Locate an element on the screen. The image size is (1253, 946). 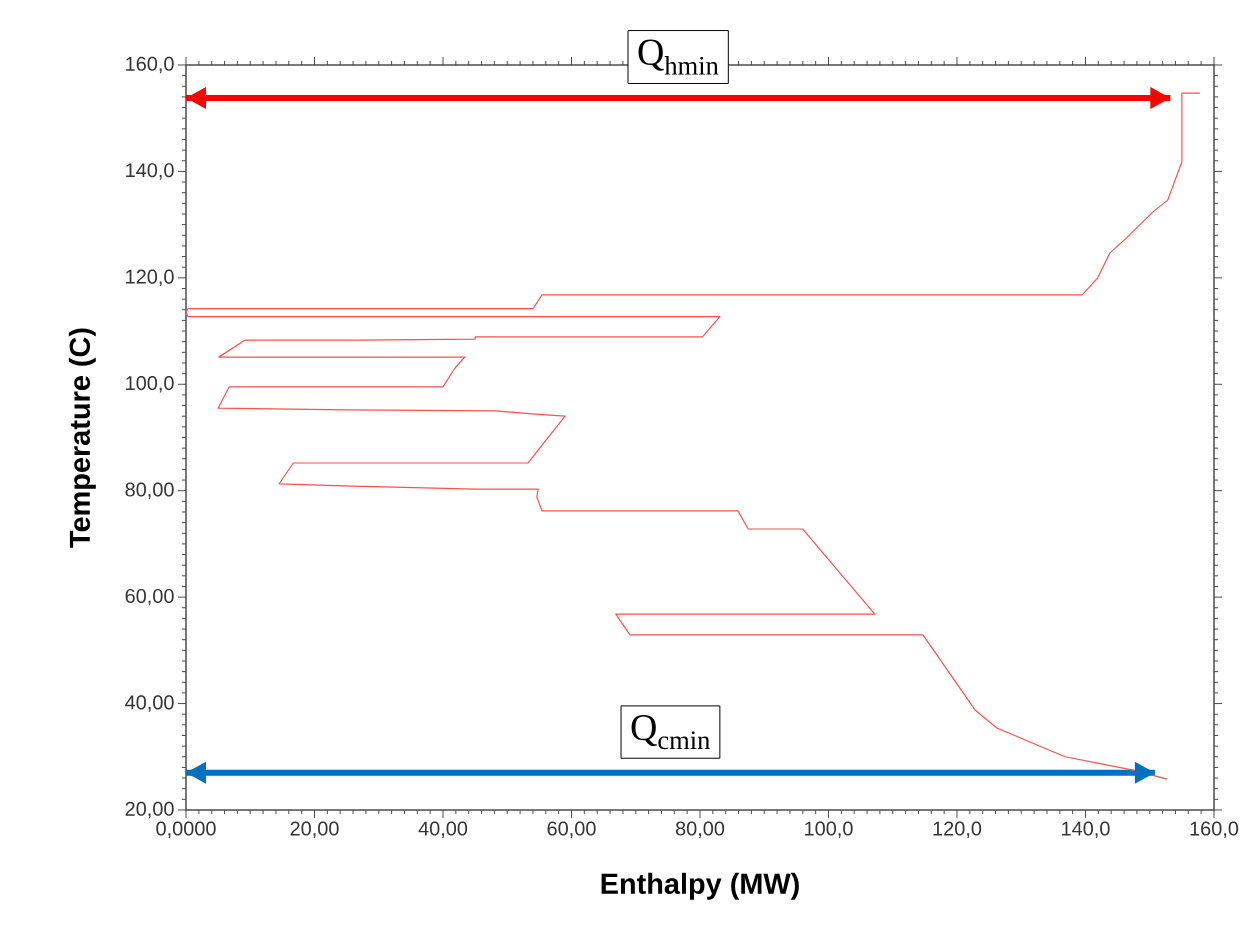
x-tick-label: 120,0 is located at coordinates (957, 829).